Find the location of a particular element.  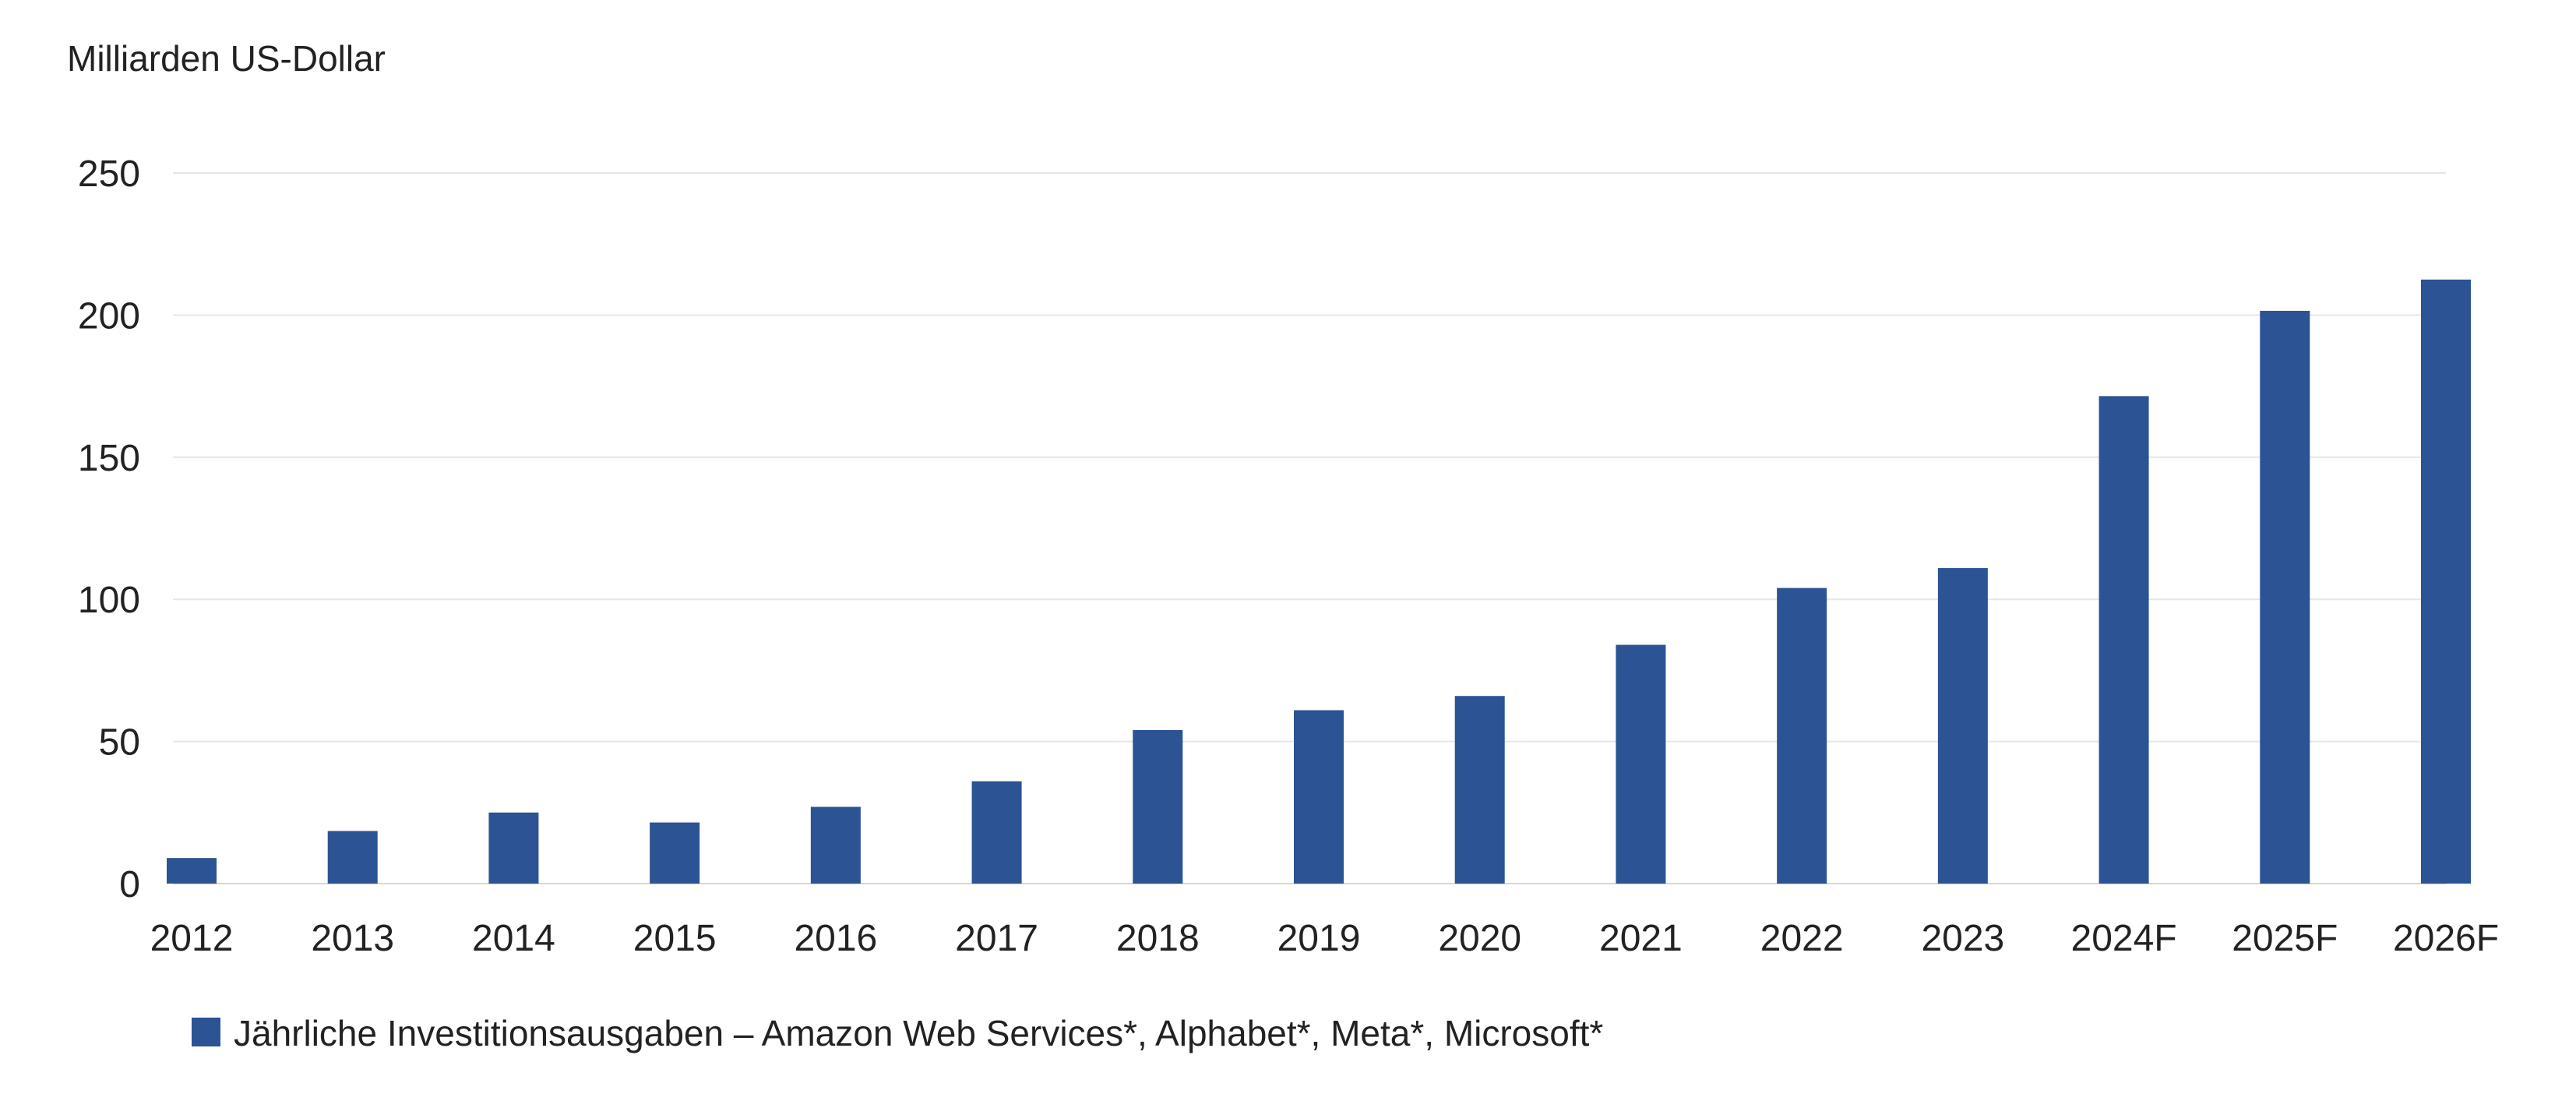

bar-2023 is located at coordinates (1963, 726).